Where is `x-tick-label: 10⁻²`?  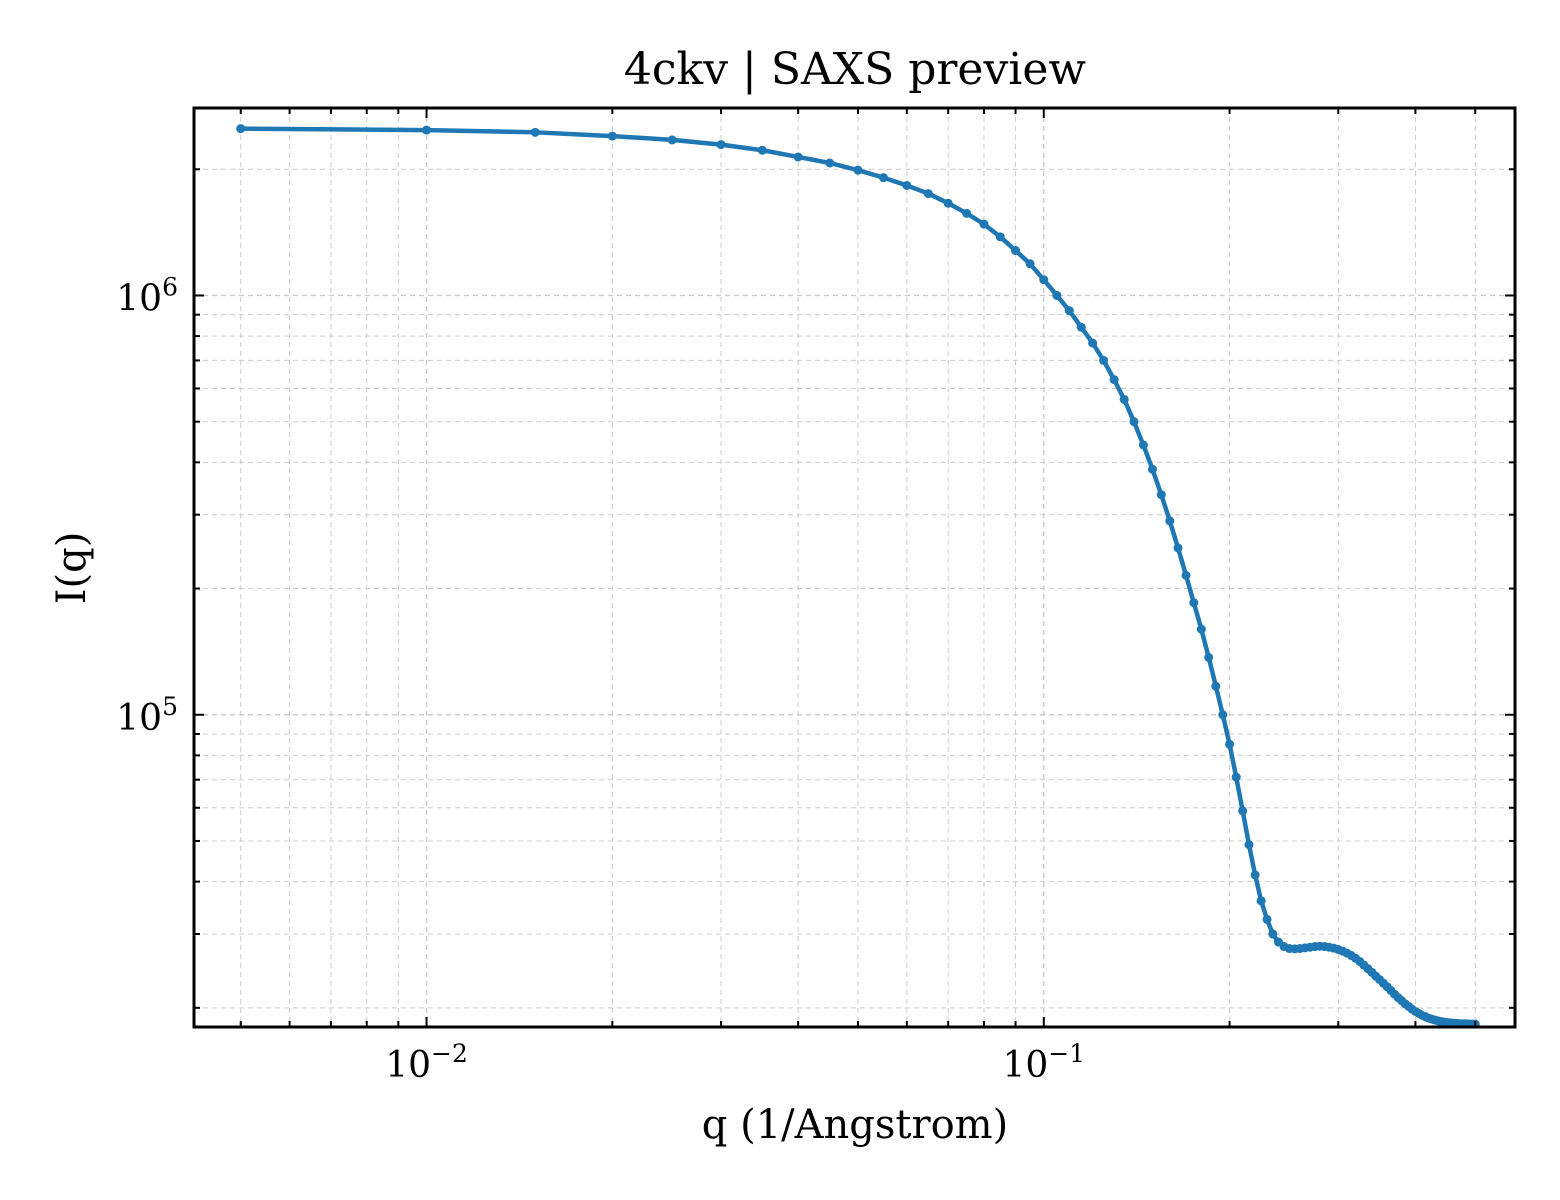 x-tick-label: 10⁻² is located at coordinates (426, 1062).